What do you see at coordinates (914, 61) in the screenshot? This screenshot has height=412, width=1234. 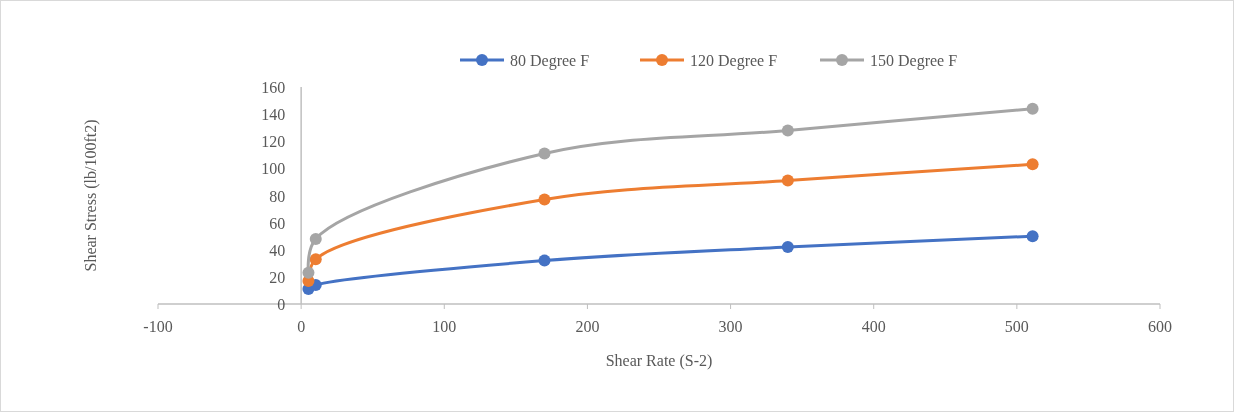 I see `legend-label: 150 Degree F` at bounding box center [914, 61].